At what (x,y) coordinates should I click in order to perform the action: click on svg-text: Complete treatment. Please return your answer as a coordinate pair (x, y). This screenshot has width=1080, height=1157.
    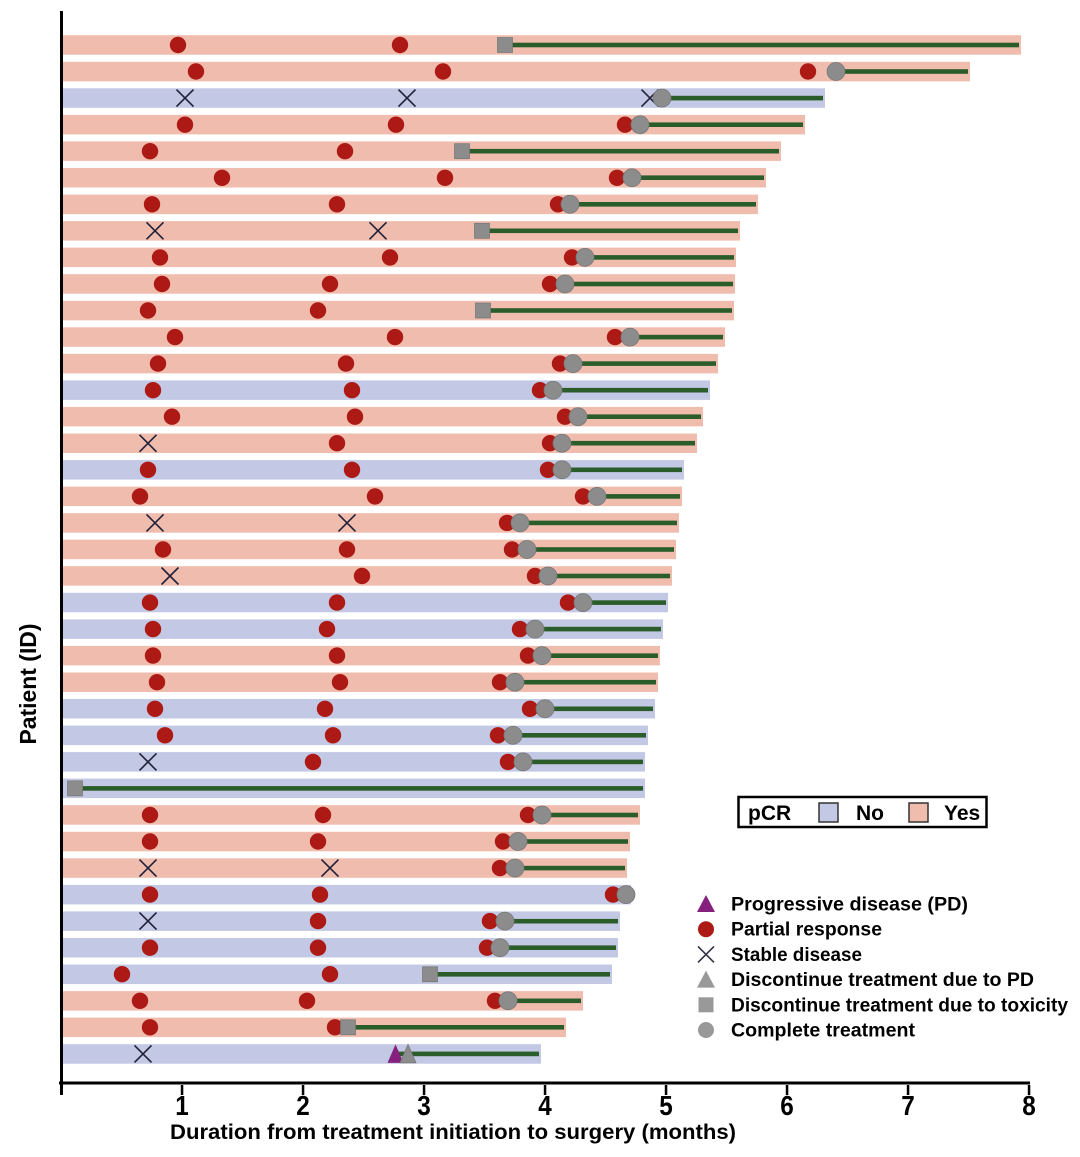
    Looking at the image, I should click on (823, 1031).